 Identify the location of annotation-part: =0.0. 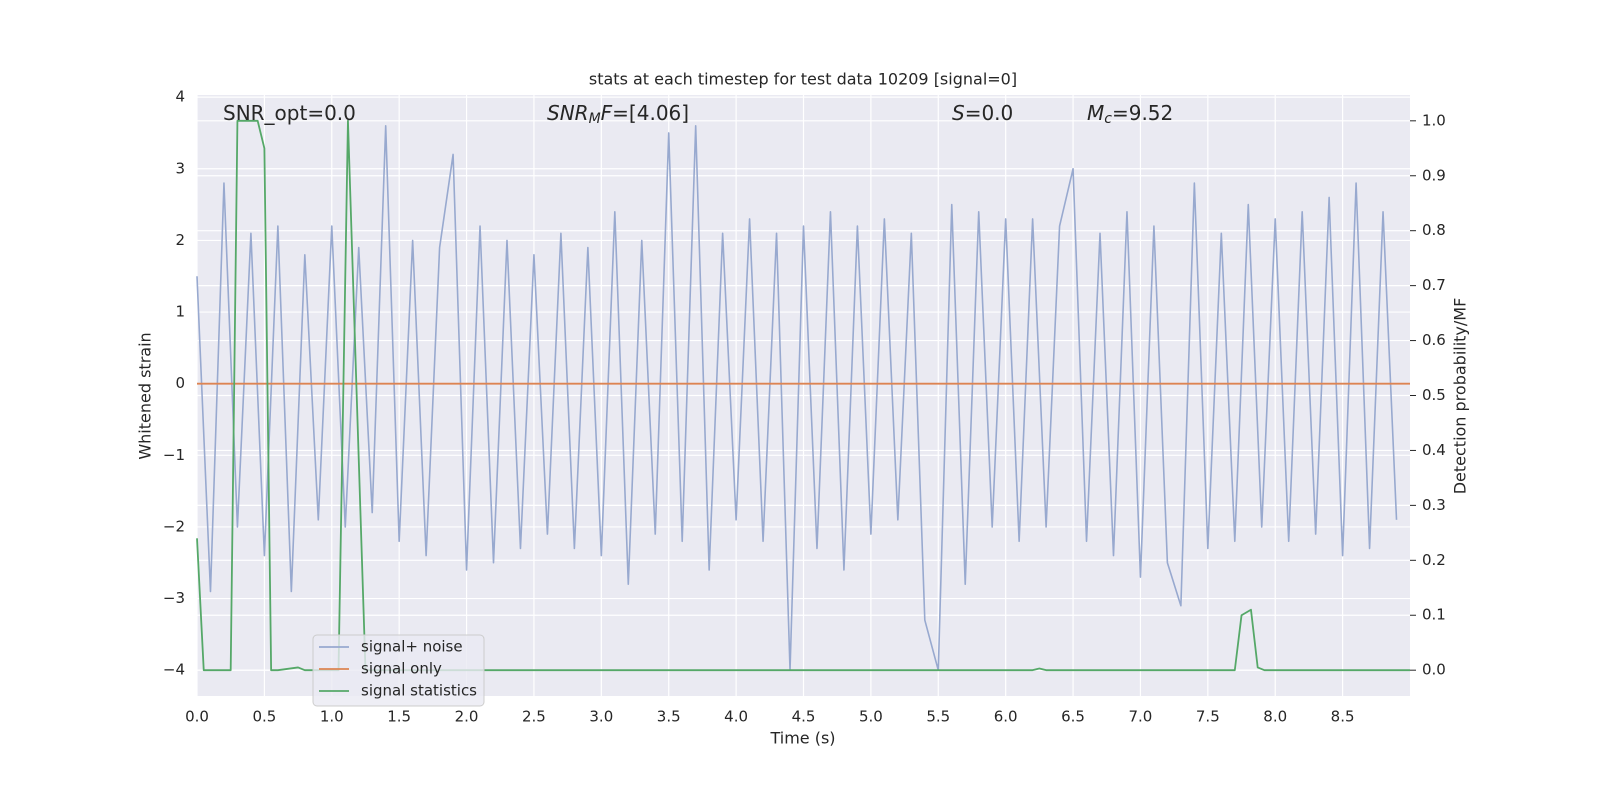
(989, 113).